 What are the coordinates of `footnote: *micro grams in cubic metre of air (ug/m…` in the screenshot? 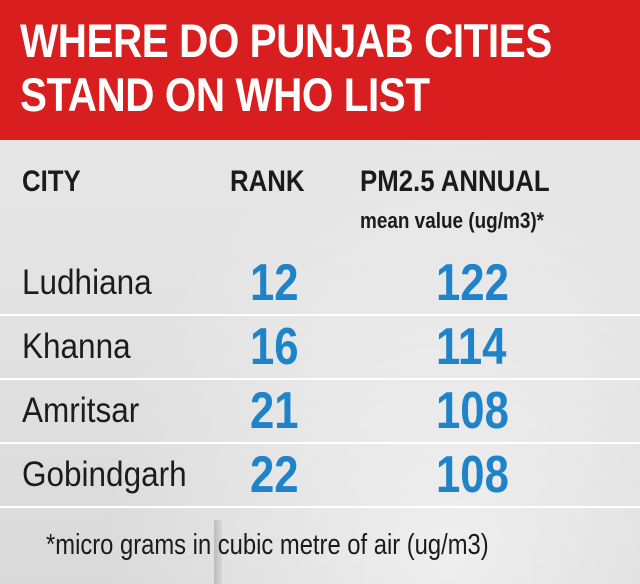 It's located at (267, 545).